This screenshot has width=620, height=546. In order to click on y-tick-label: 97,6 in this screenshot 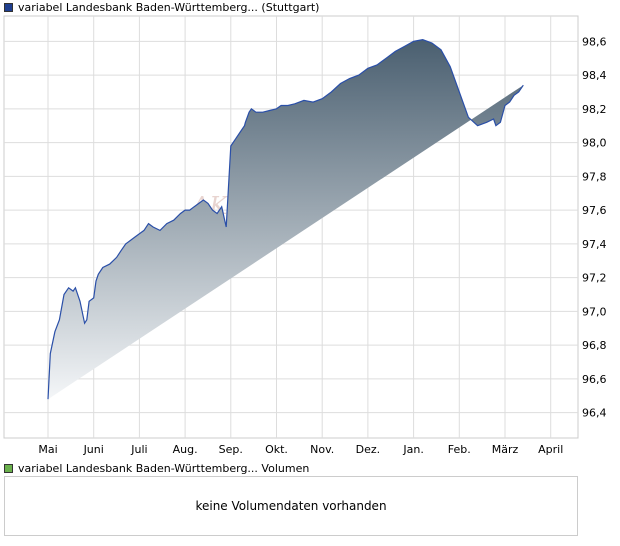, I will do `click(594, 210)`.